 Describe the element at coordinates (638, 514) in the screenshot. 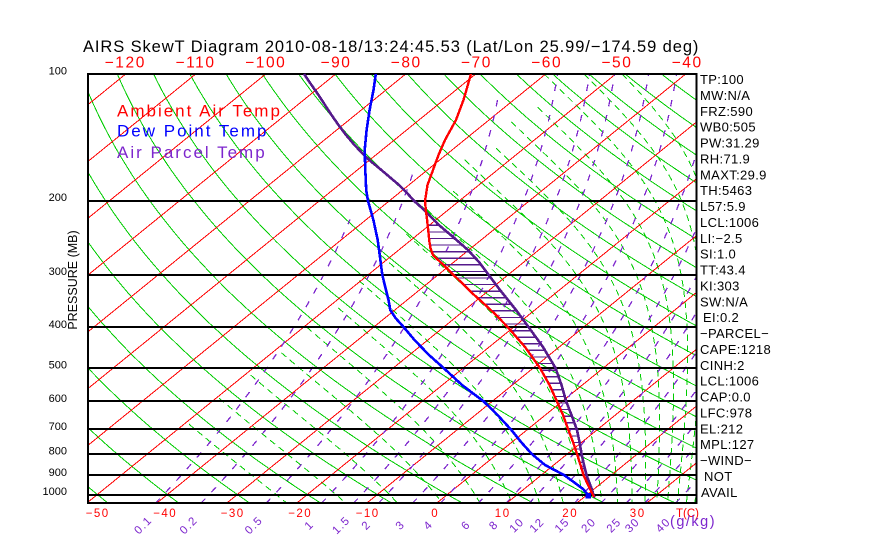

I see `svg-text: 30` at that location.